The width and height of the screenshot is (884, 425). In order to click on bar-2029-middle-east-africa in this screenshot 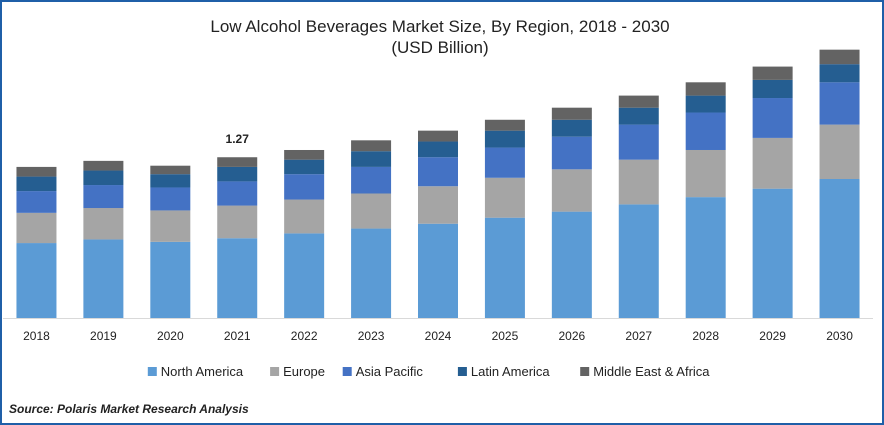, I will do `click(772, 73)`.